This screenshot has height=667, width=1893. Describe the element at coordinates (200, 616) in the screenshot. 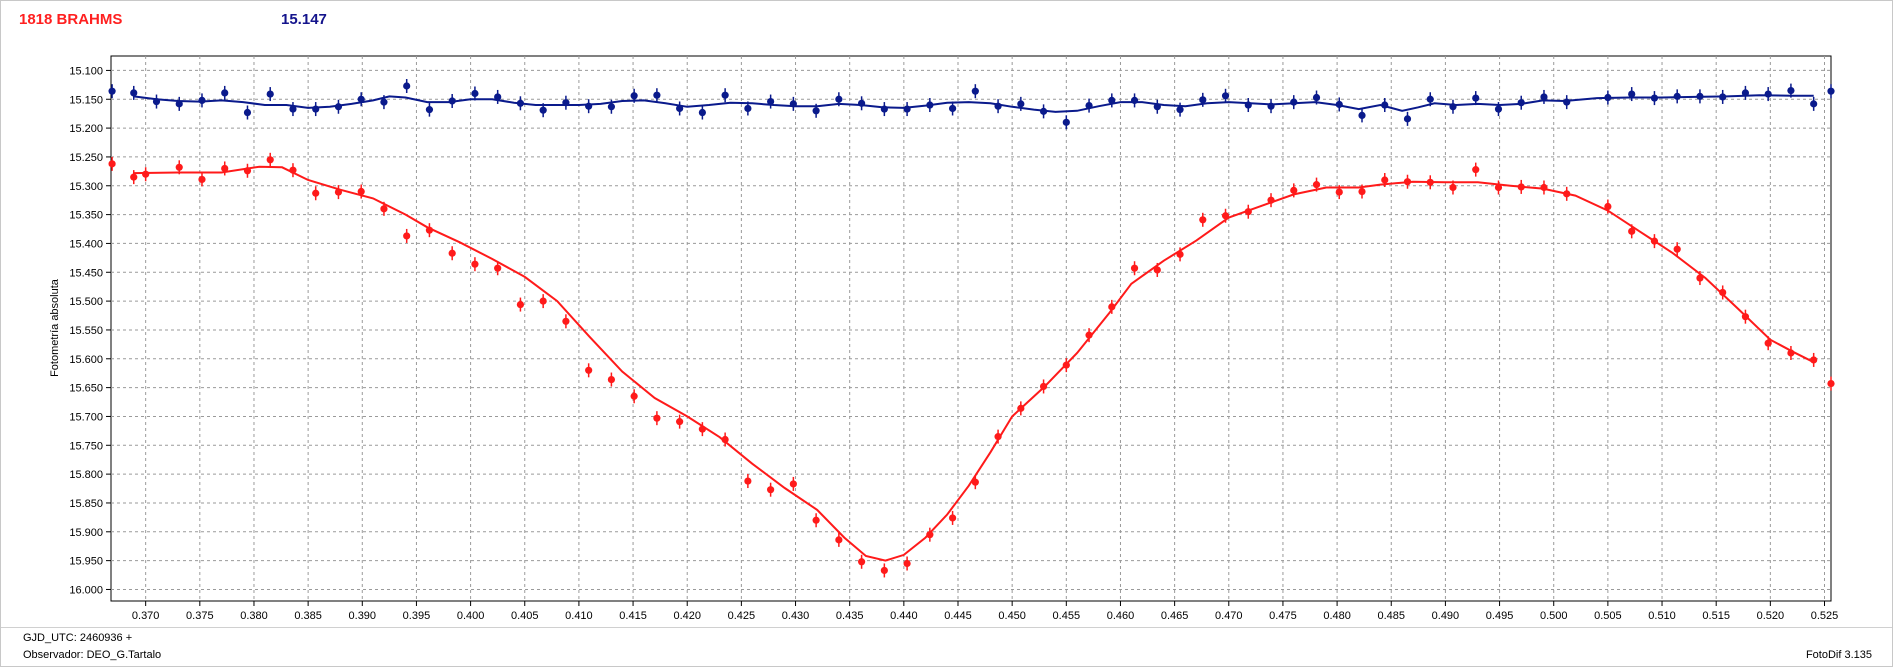

I see `x-tick-label: 0.375` at that location.